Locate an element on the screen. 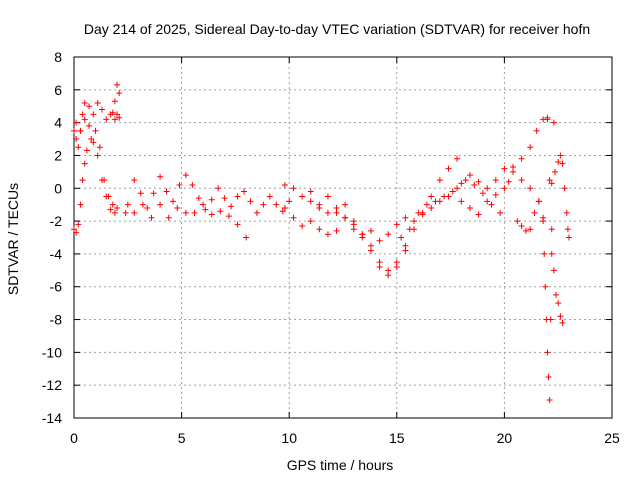  x-tick-label: 20 is located at coordinates (505, 438).